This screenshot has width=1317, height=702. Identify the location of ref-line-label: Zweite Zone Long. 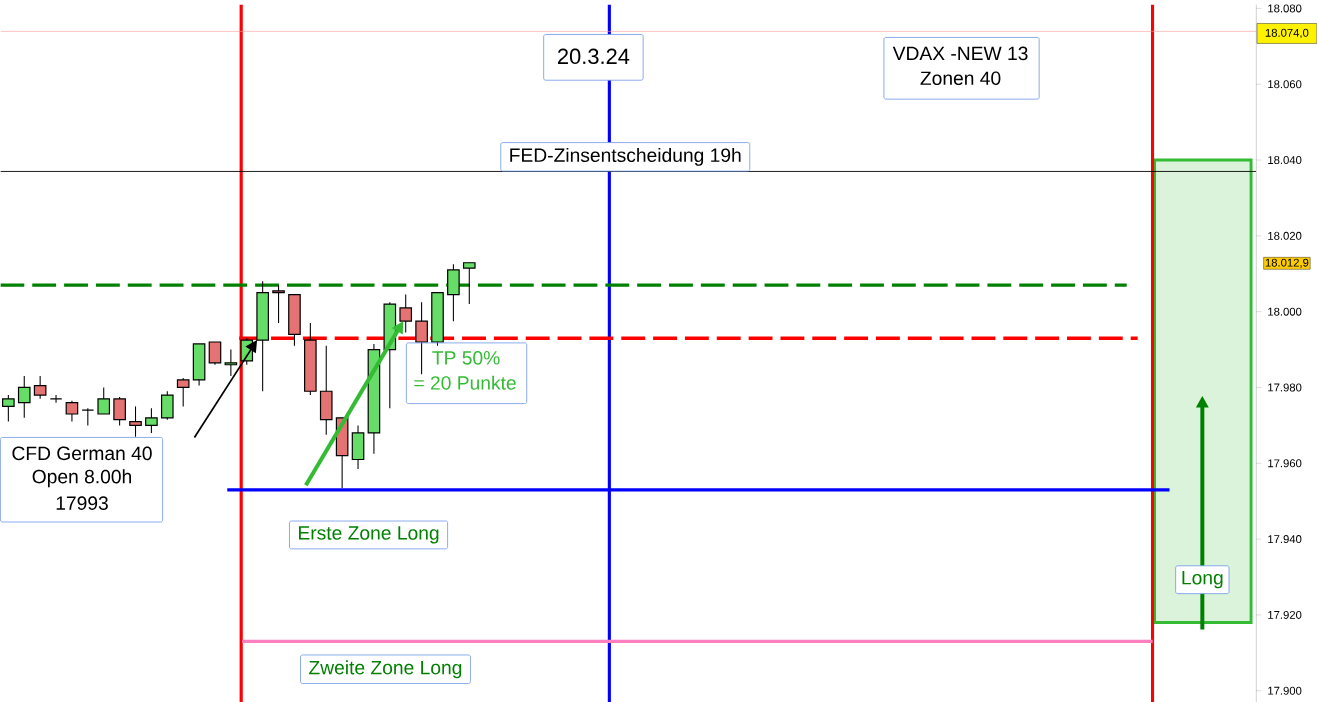
(385, 669).